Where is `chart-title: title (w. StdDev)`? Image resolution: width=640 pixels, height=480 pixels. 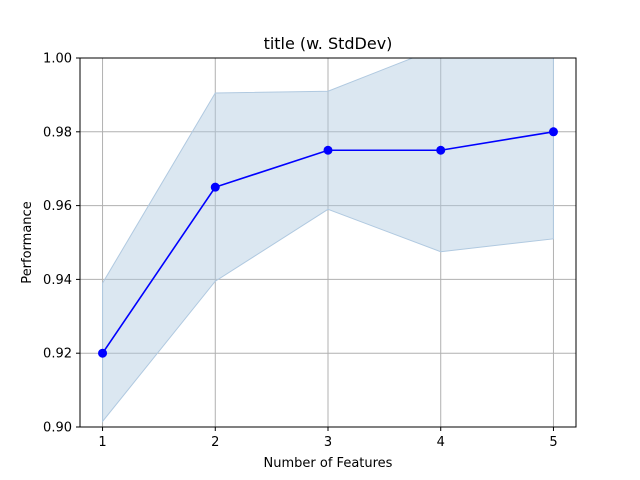
chart-title: title (w. StdDev) is located at coordinates (328, 43).